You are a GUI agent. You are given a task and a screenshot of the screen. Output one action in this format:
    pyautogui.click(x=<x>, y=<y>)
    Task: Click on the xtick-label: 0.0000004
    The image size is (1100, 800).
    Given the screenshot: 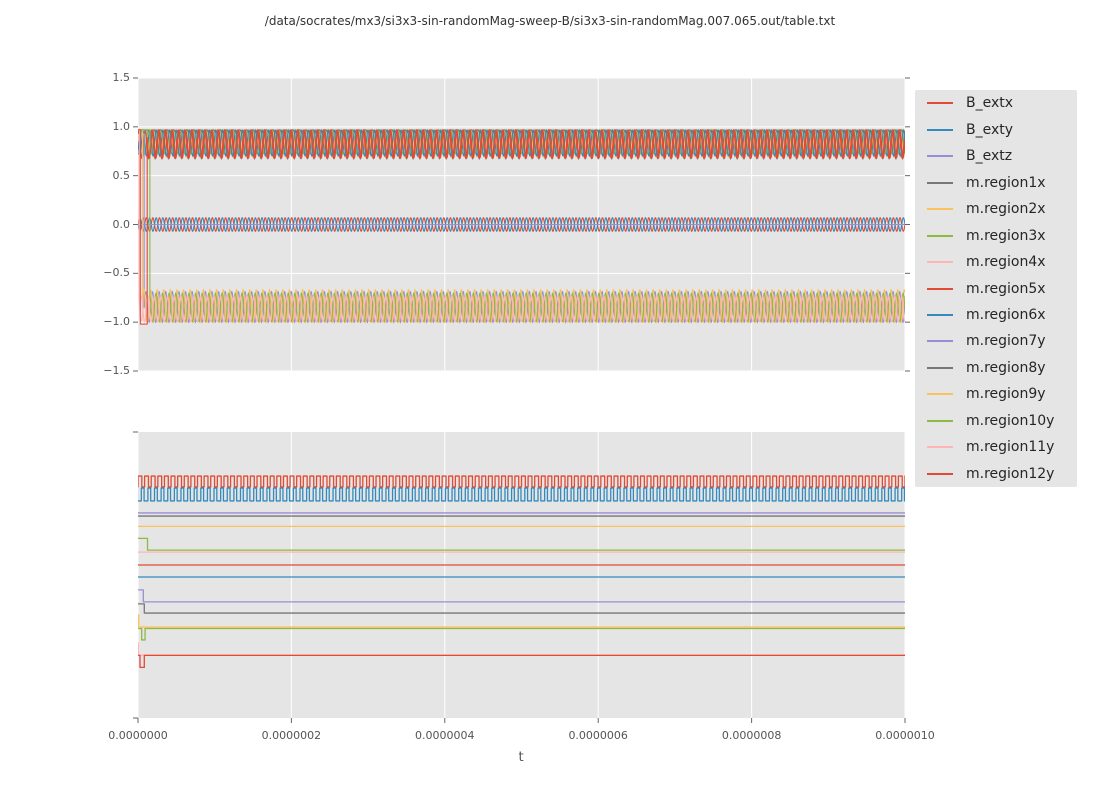 What is the action you would take?
    pyautogui.click(x=445, y=735)
    